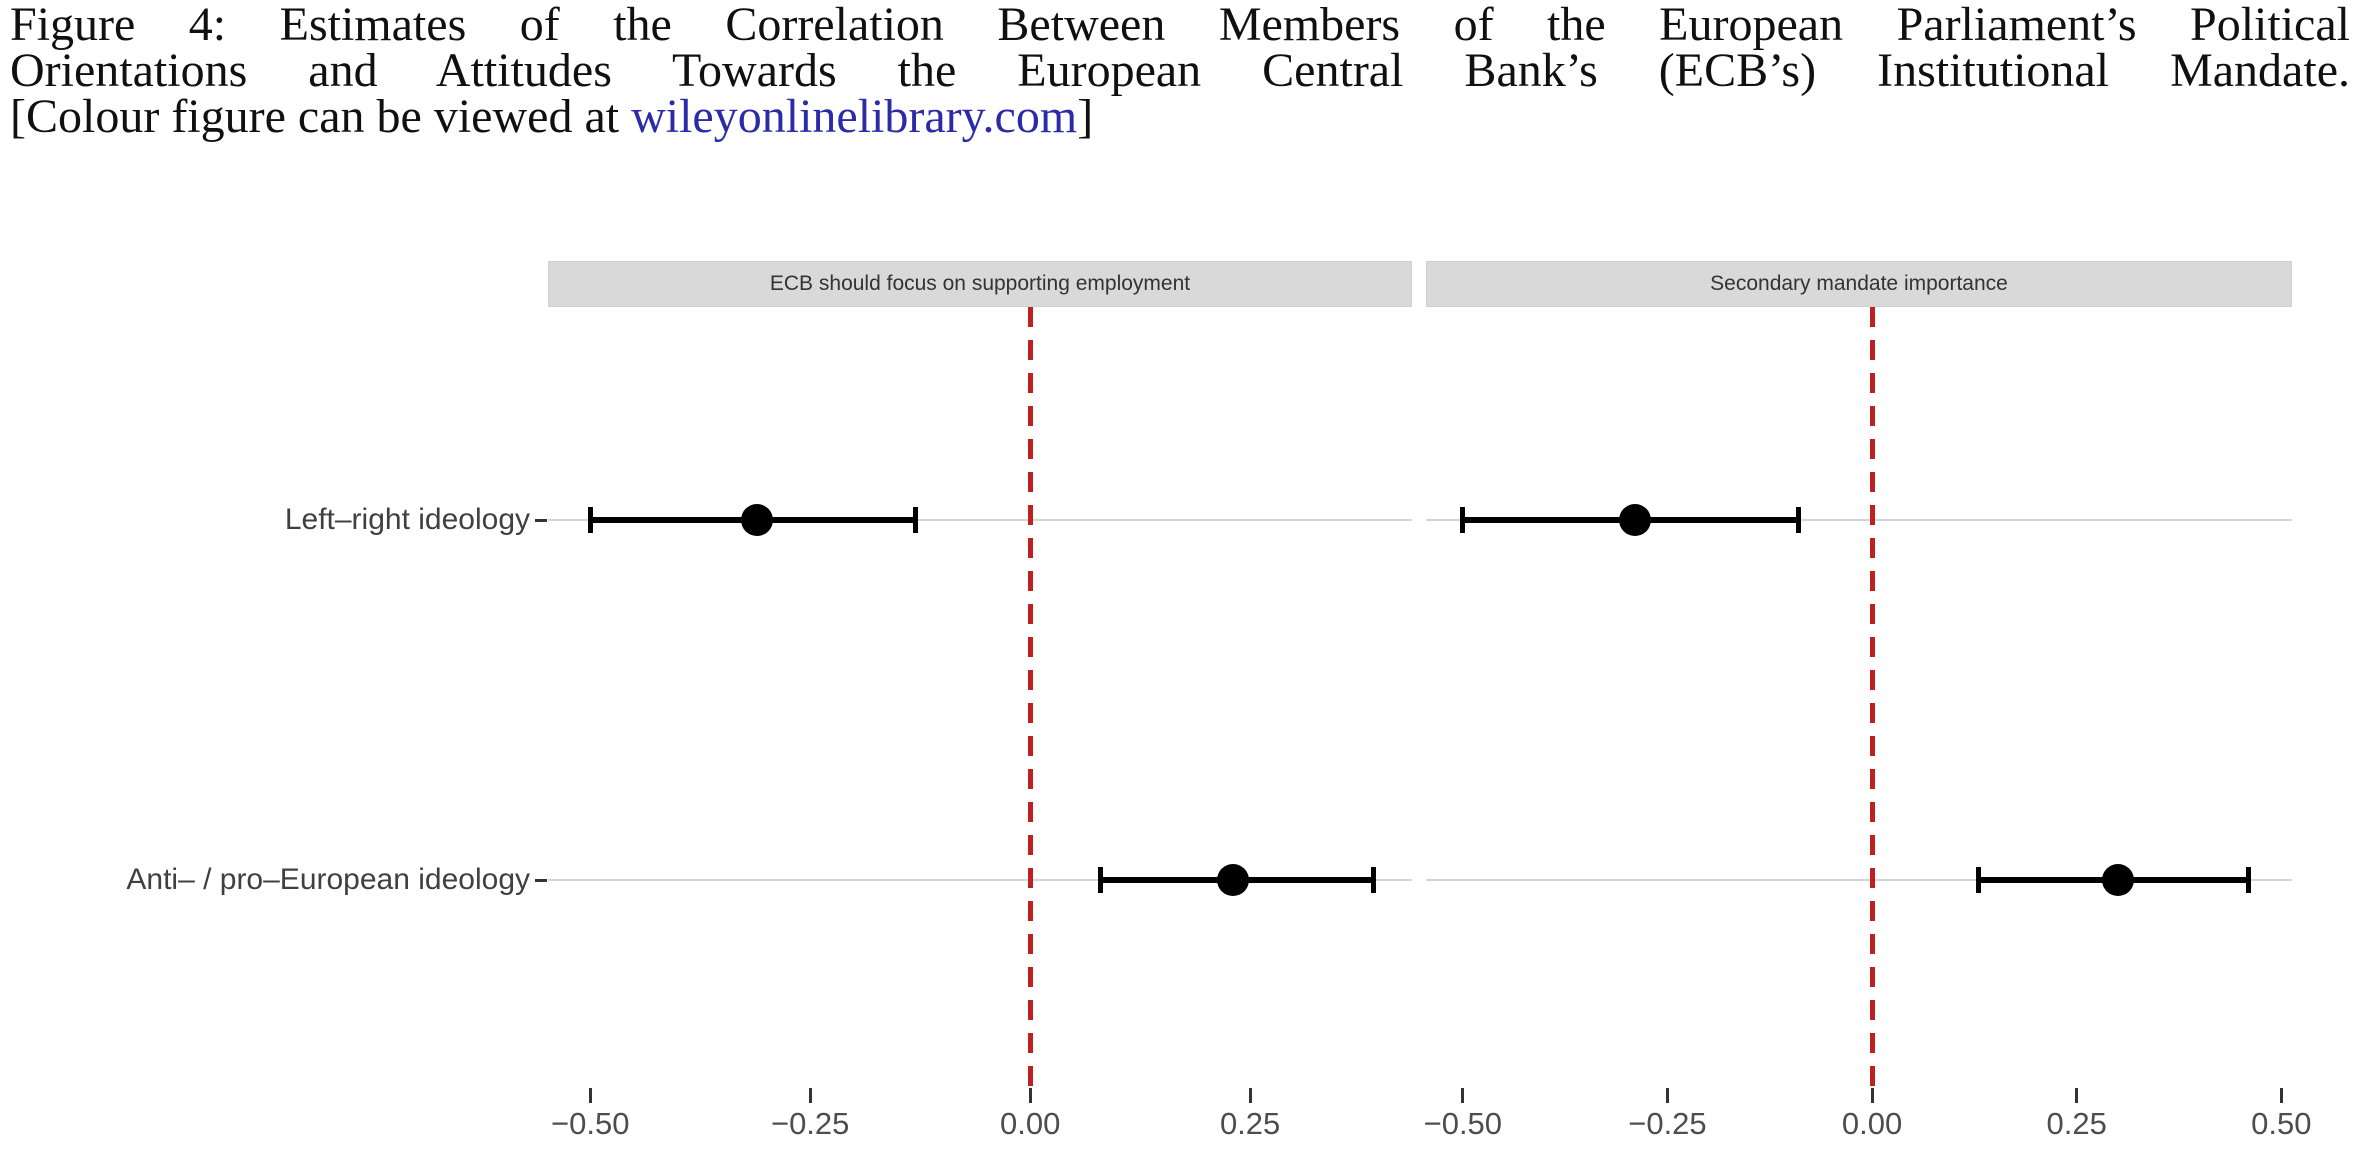 The image size is (2358, 1174). I want to click on y-axis-label-left-right: Left–right ideology, so click(407, 519).